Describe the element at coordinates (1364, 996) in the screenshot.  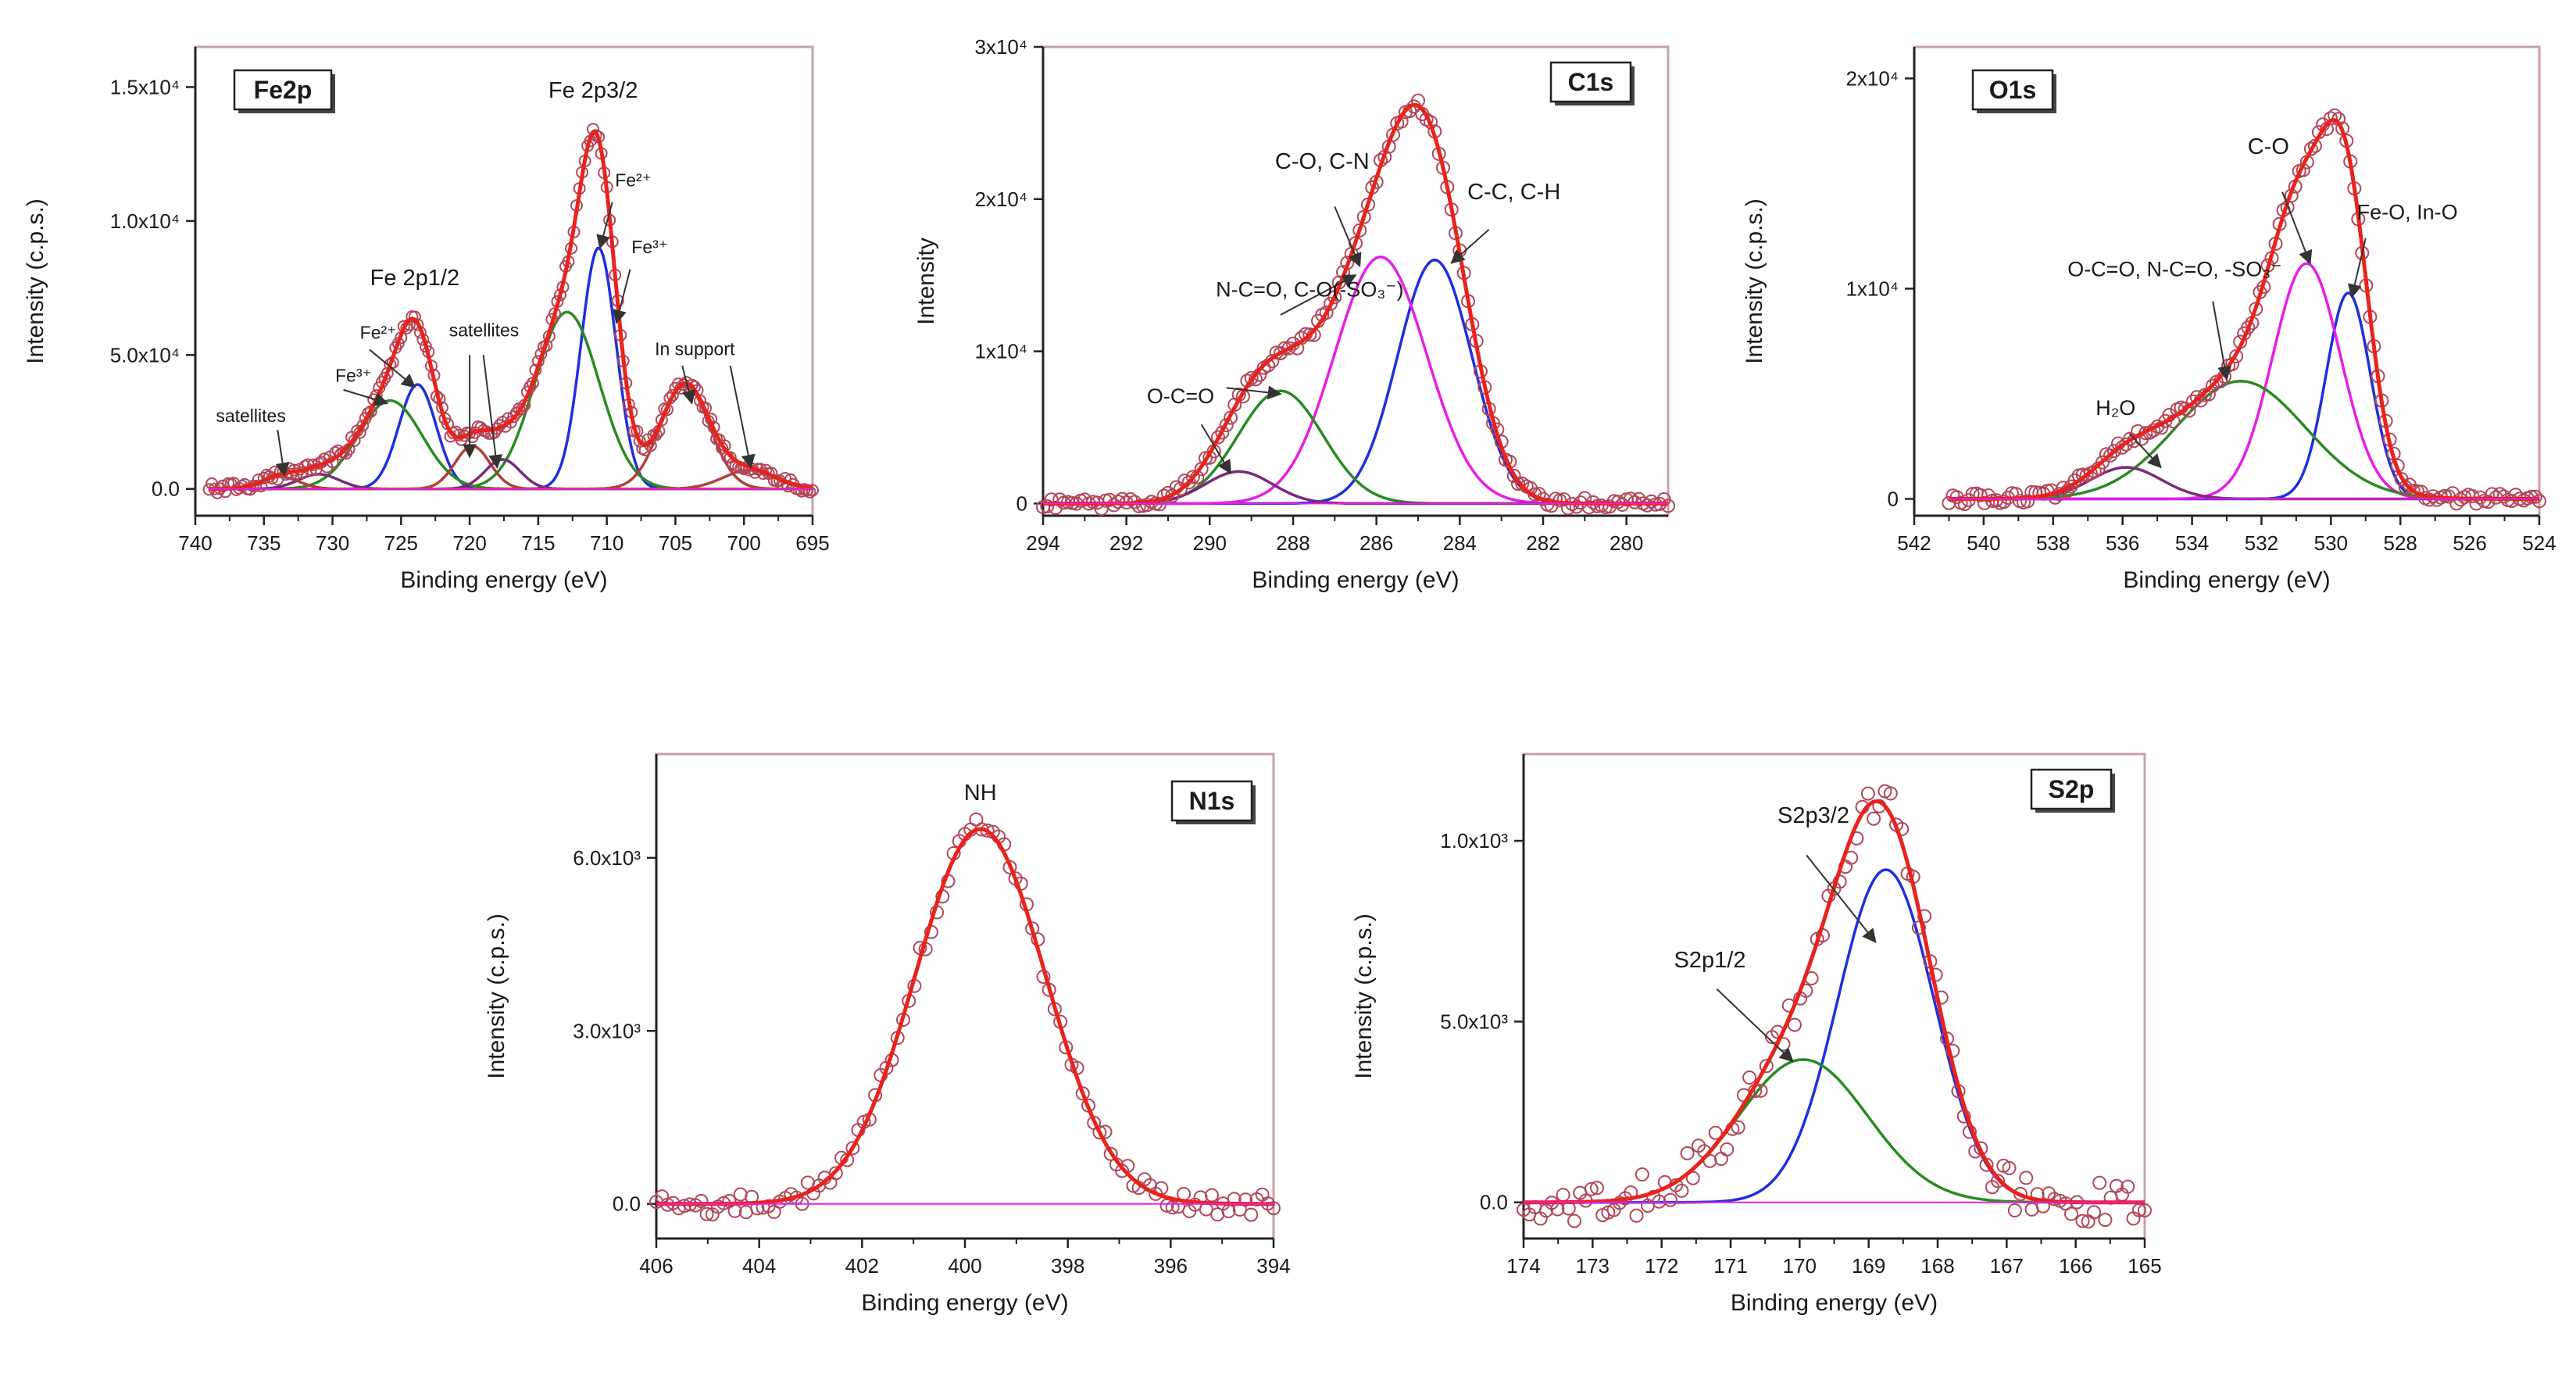
I see `y-axis-label: Intensity (c.p.s.)` at that location.